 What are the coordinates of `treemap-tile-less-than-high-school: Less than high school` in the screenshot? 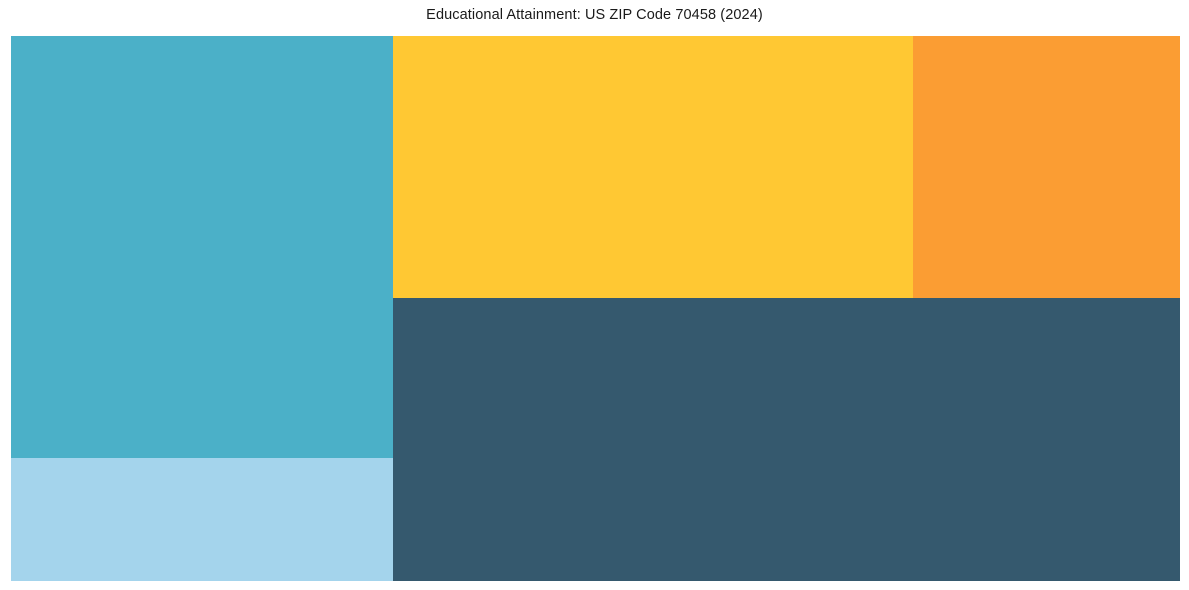 It's located at (202, 519).